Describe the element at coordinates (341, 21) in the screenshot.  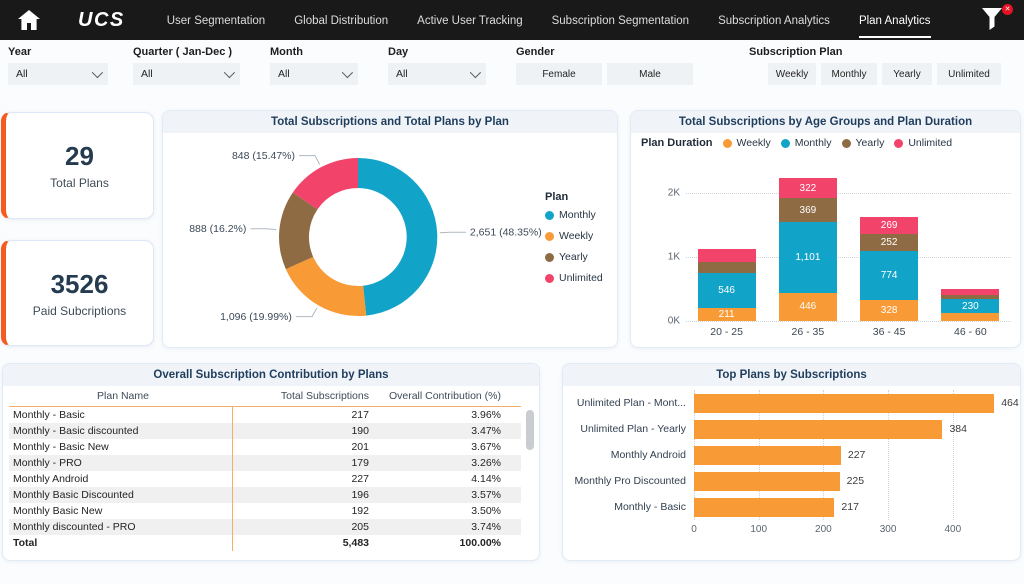
I see `tab-global-distribution: Global Distribution` at that location.